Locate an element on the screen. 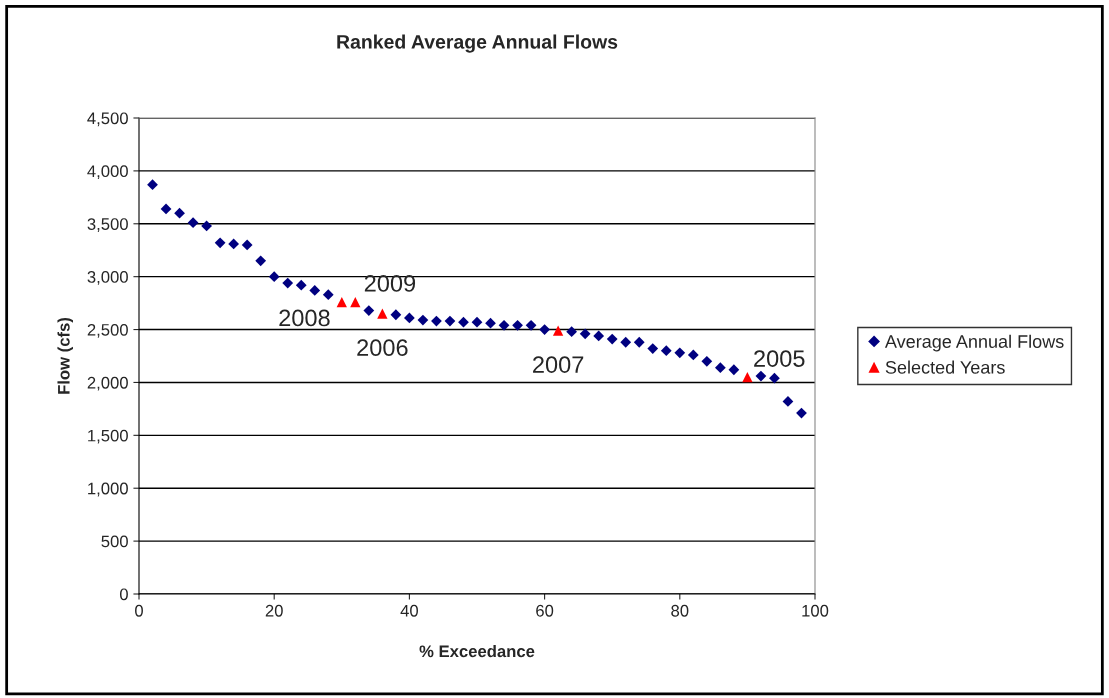 The image size is (1109, 698). x-tick-label: 60 is located at coordinates (545, 610).